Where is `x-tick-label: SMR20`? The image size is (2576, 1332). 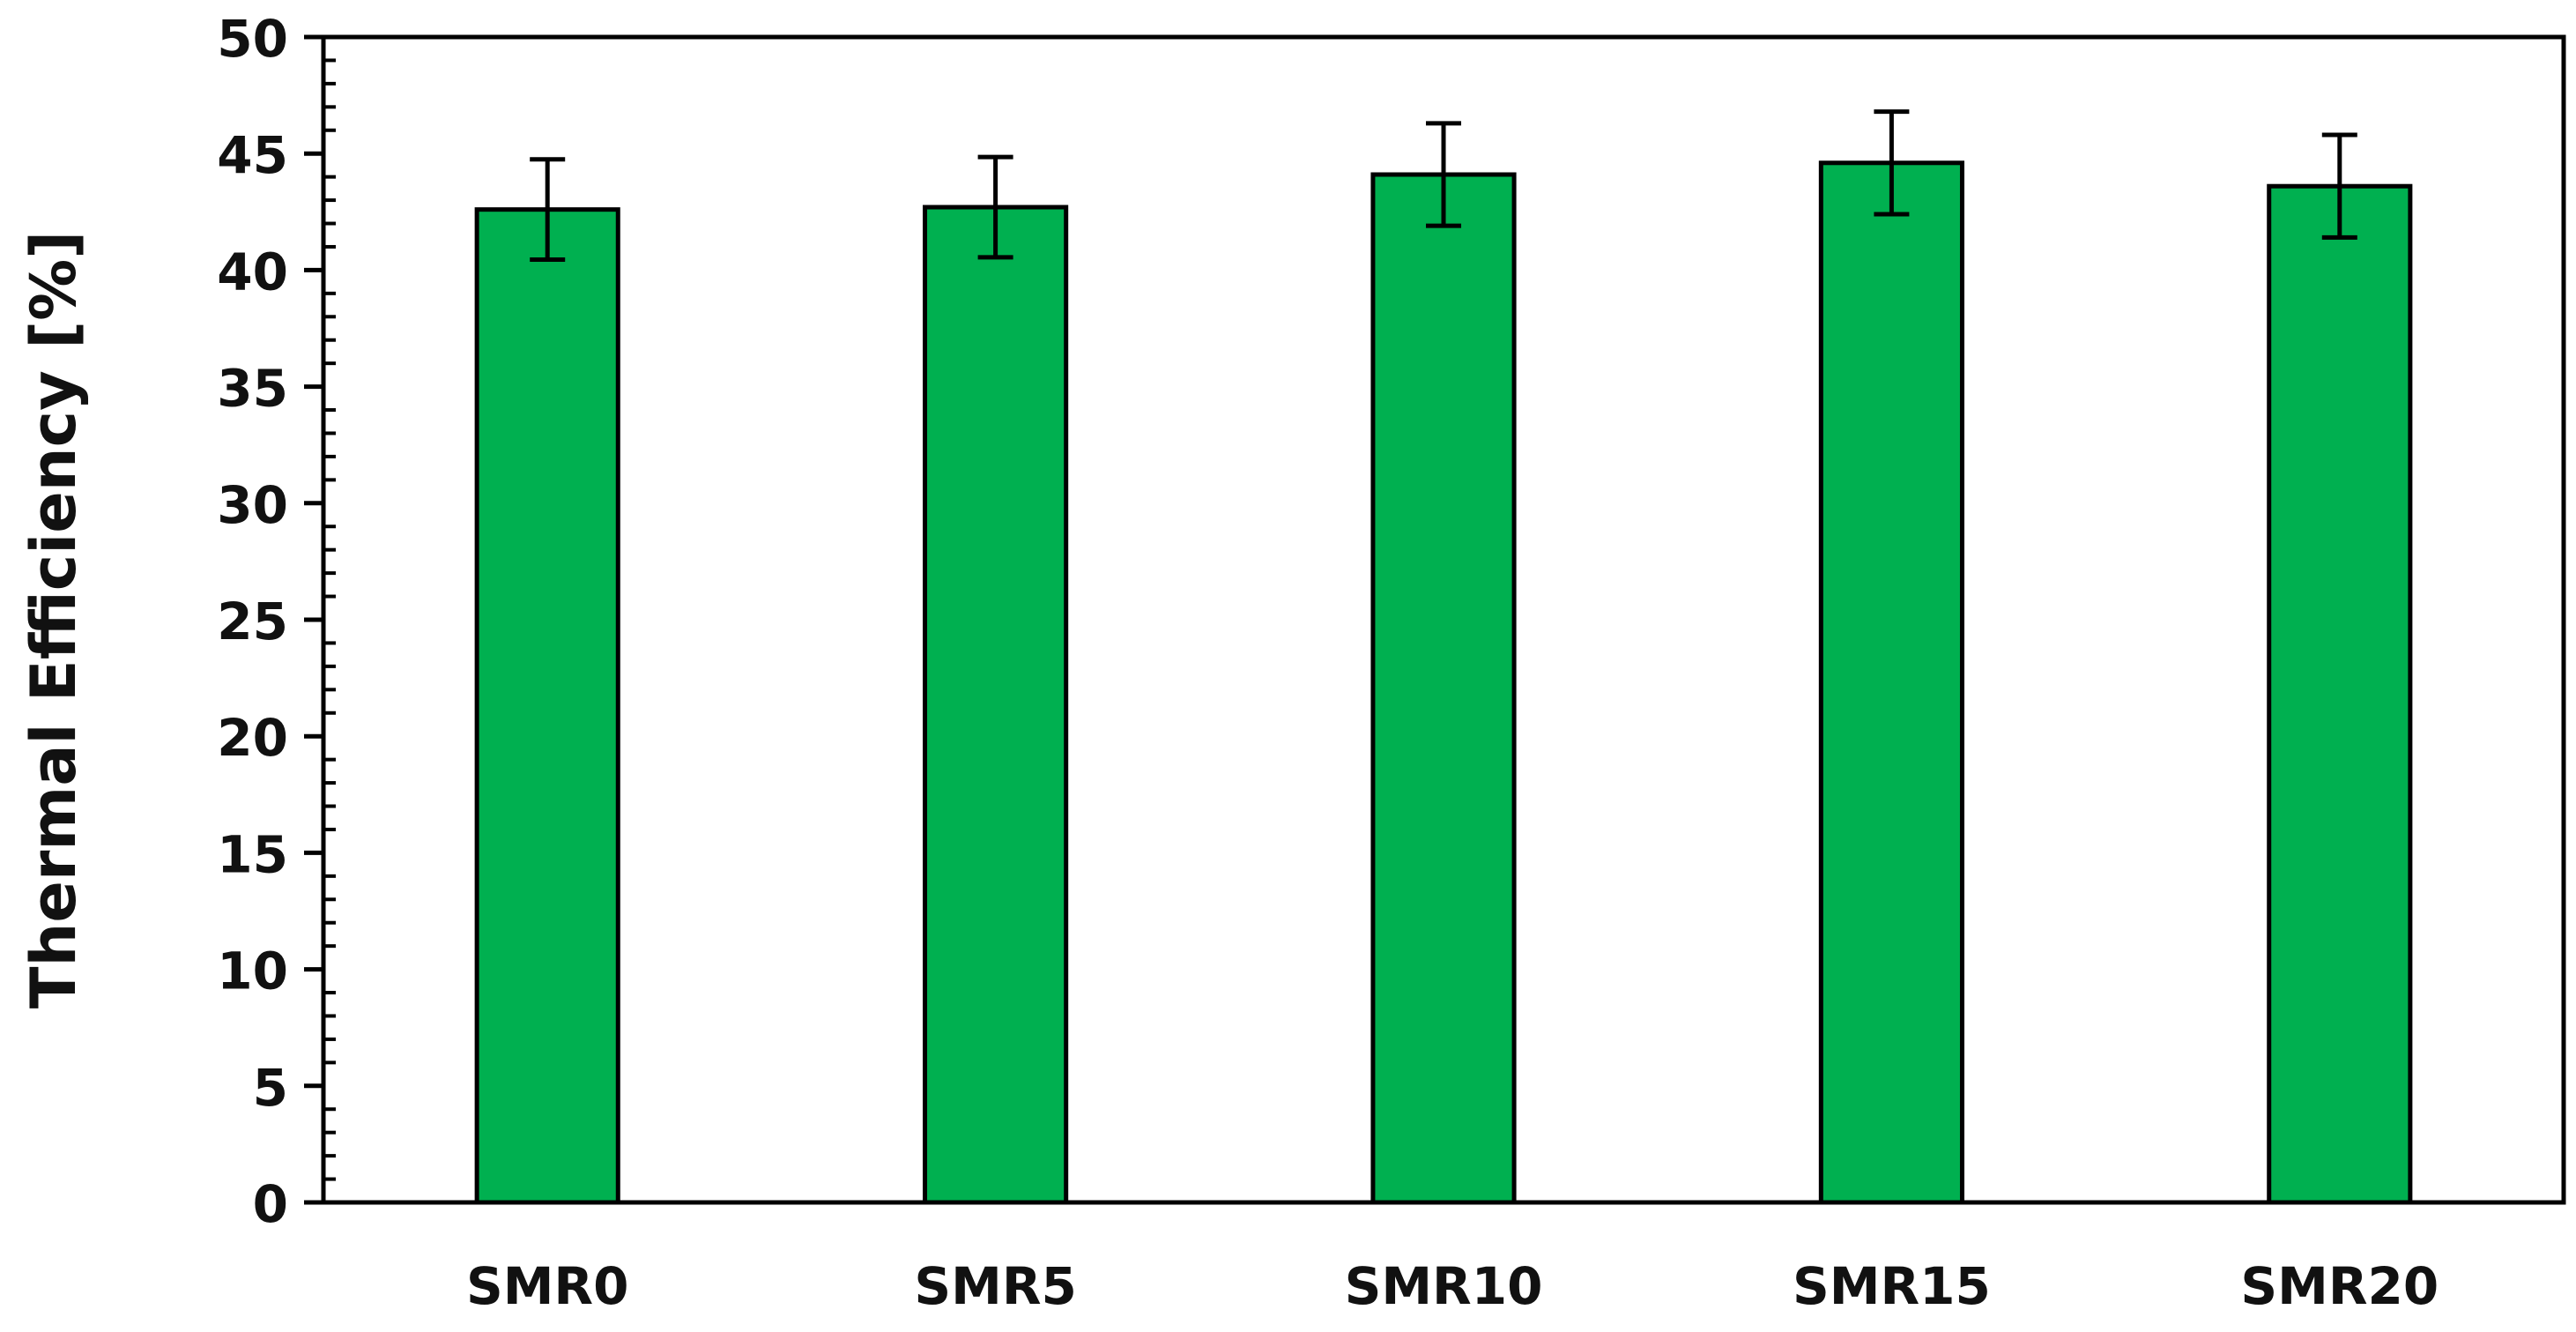 x-tick-label: SMR20 is located at coordinates (2339, 1286).